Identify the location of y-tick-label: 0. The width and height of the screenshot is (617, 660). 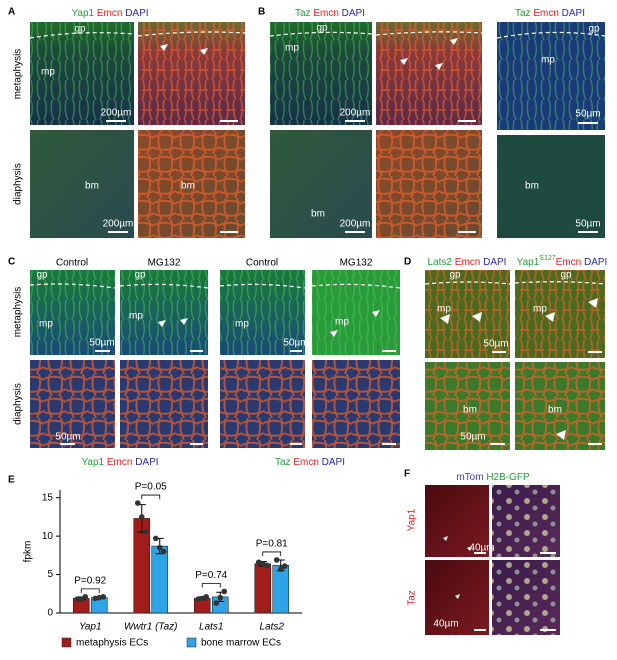
(50, 613).